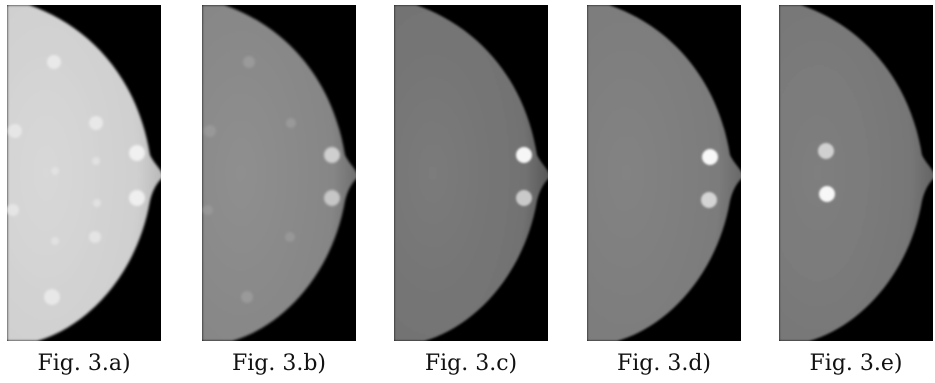 This screenshot has height=383, width=935. I want to click on mammogram-image-d, so click(664, 173).